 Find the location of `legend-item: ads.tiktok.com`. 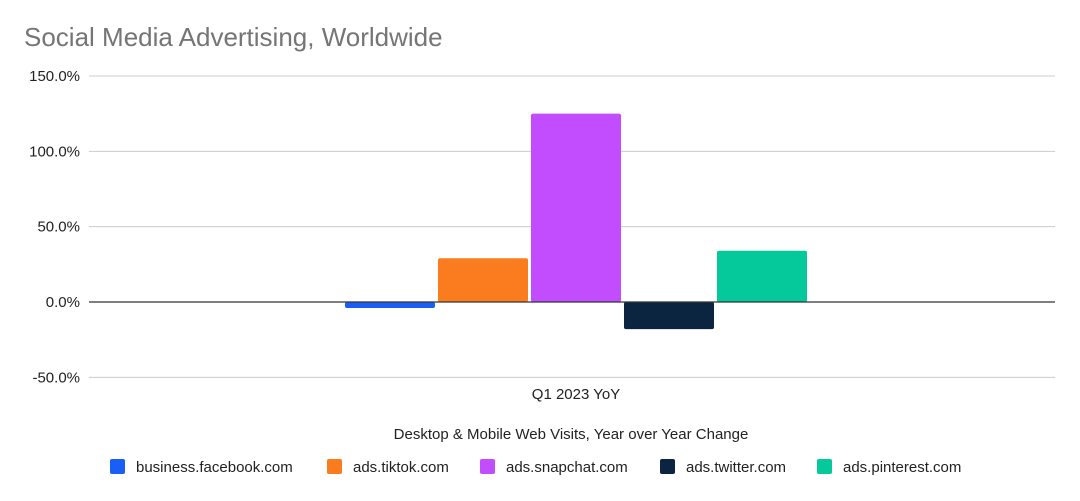

legend-item: ads.tiktok.com is located at coordinates (388, 467).